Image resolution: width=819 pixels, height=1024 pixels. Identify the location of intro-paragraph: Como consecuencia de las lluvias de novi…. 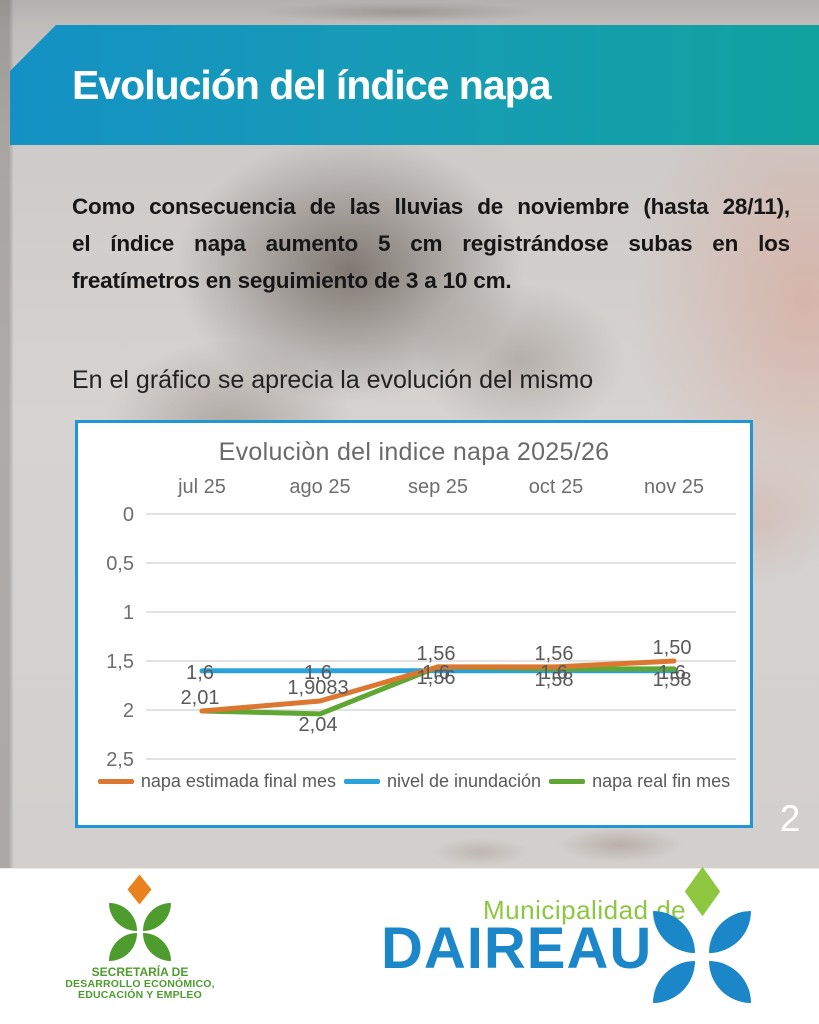
(431, 243).